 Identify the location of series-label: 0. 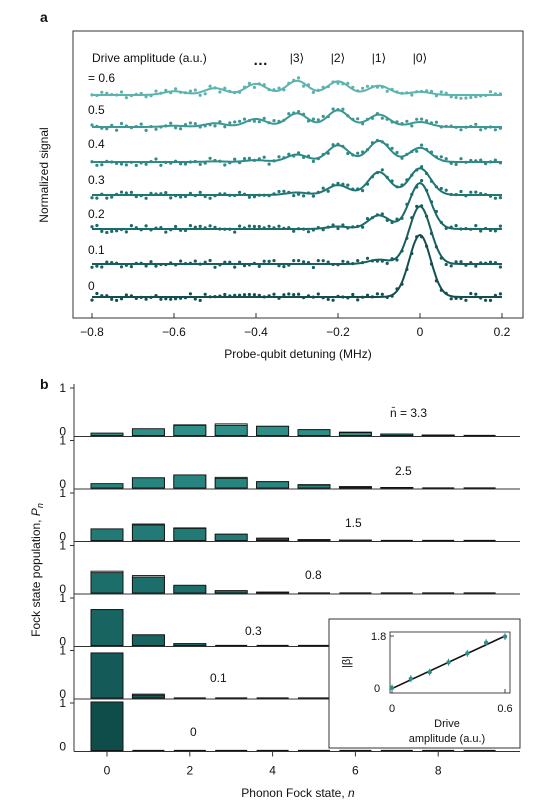
(91, 286).